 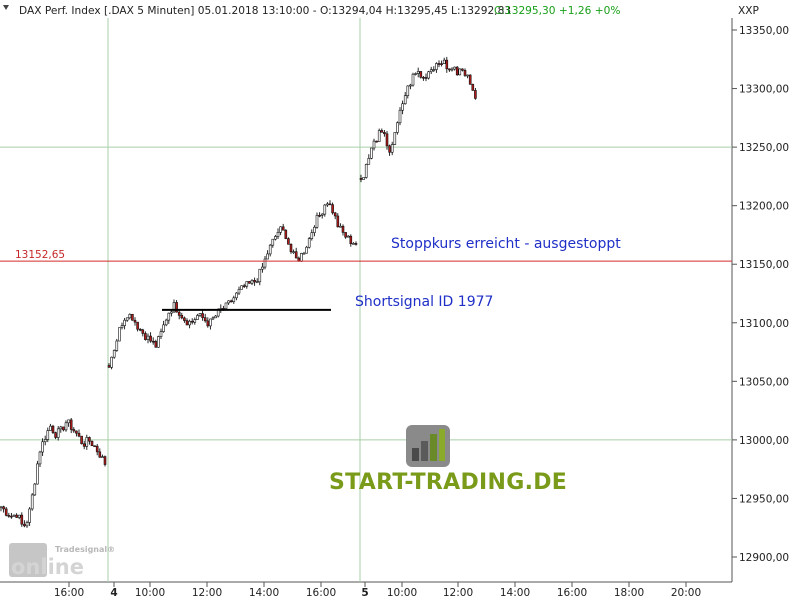 I want to click on chevron-down-icon, so click(x=6, y=7).